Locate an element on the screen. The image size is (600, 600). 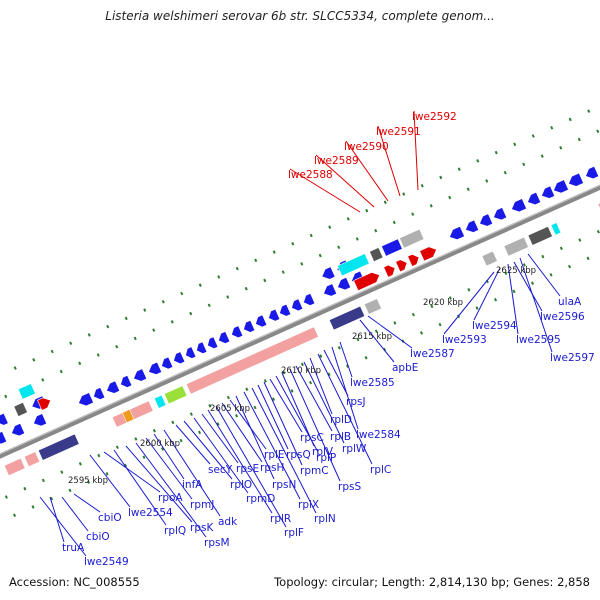
gene-label: rplF is located at coordinates (294, 533).